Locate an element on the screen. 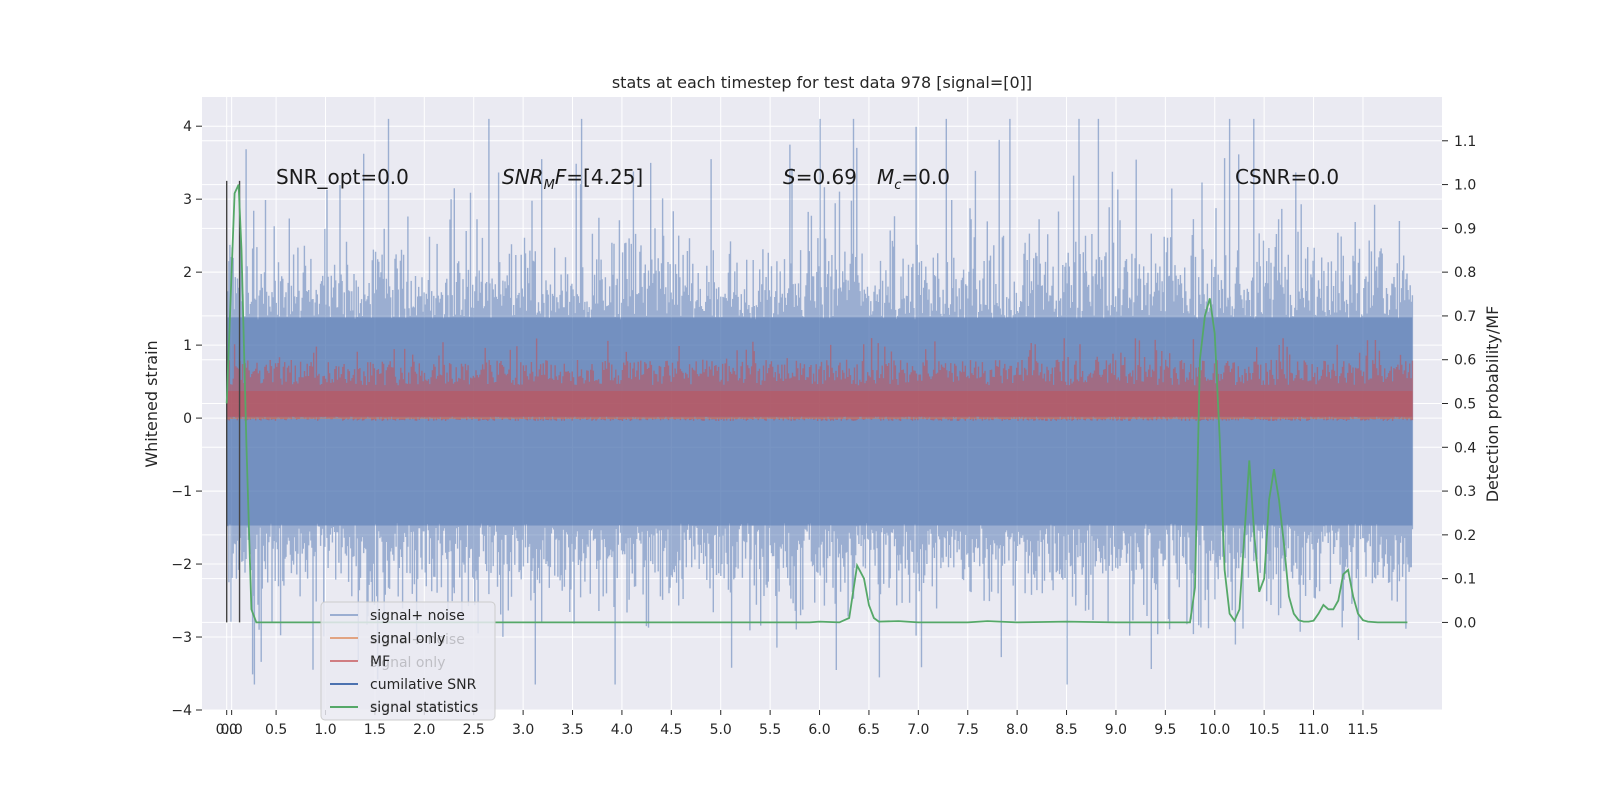  legend-ghost-3: signal statistics is located at coordinates (424, 707).